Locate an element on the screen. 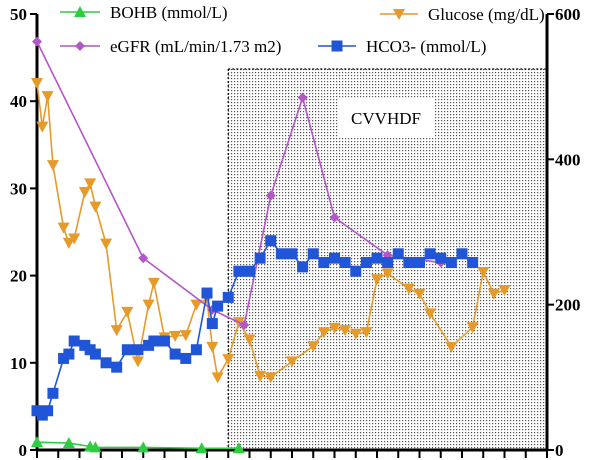 This screenshot has width=599, height=460. bohb-series is located at coordinates (138, 445).